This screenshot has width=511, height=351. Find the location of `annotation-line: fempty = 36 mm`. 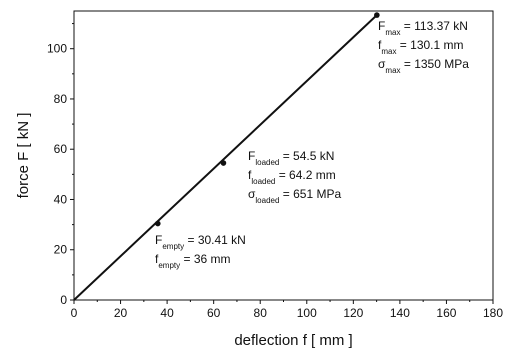

annotation-line: fempty = 36 mm is located at coordinates (193, 261).